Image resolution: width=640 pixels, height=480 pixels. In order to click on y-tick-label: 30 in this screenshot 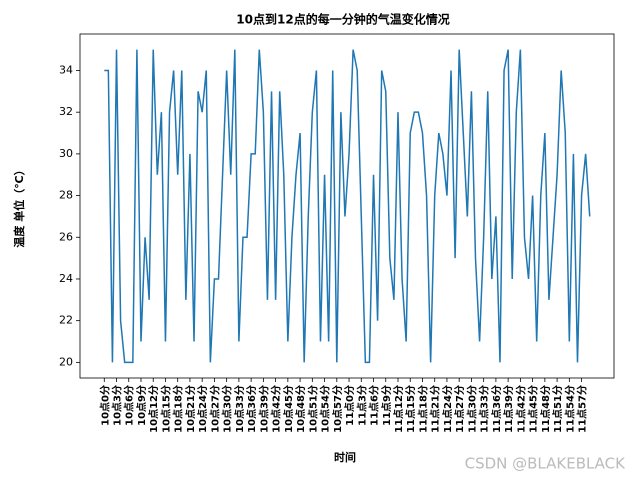, I will do `click(66, 153)`.